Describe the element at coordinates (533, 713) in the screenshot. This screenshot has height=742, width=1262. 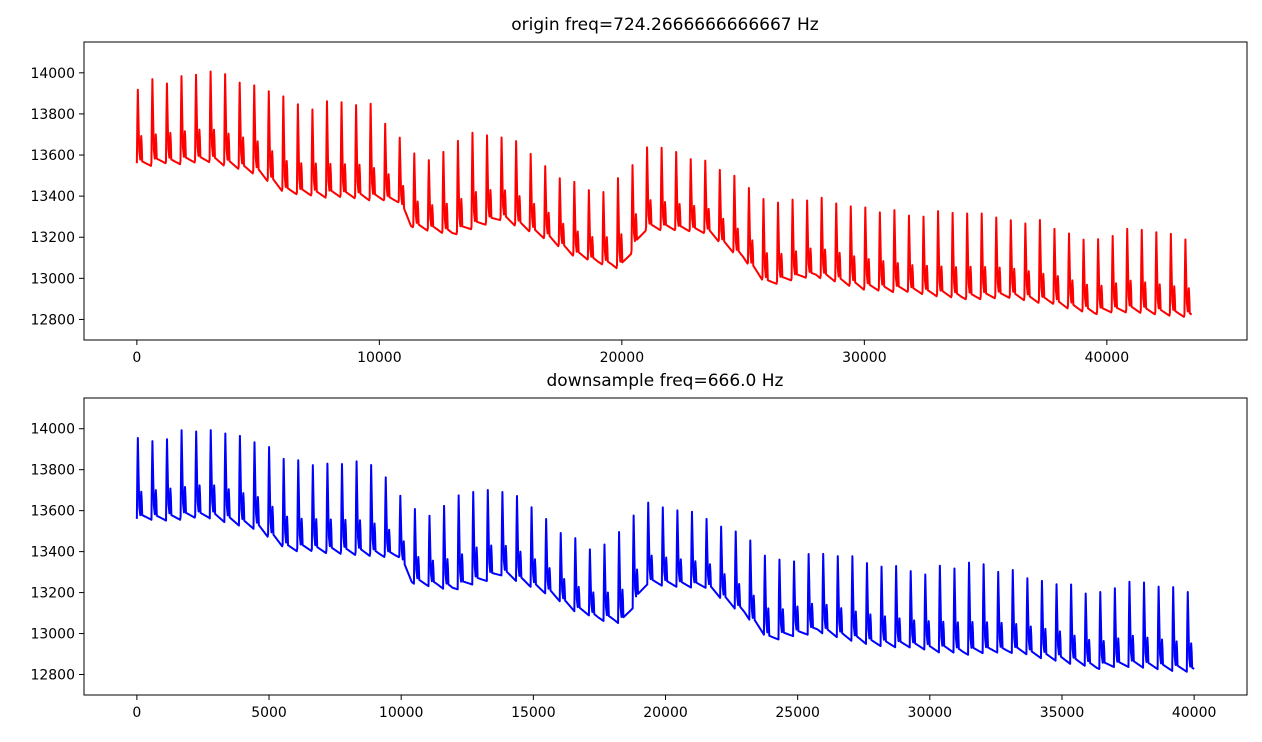
I see `x-tick-label: 15000` at that location.